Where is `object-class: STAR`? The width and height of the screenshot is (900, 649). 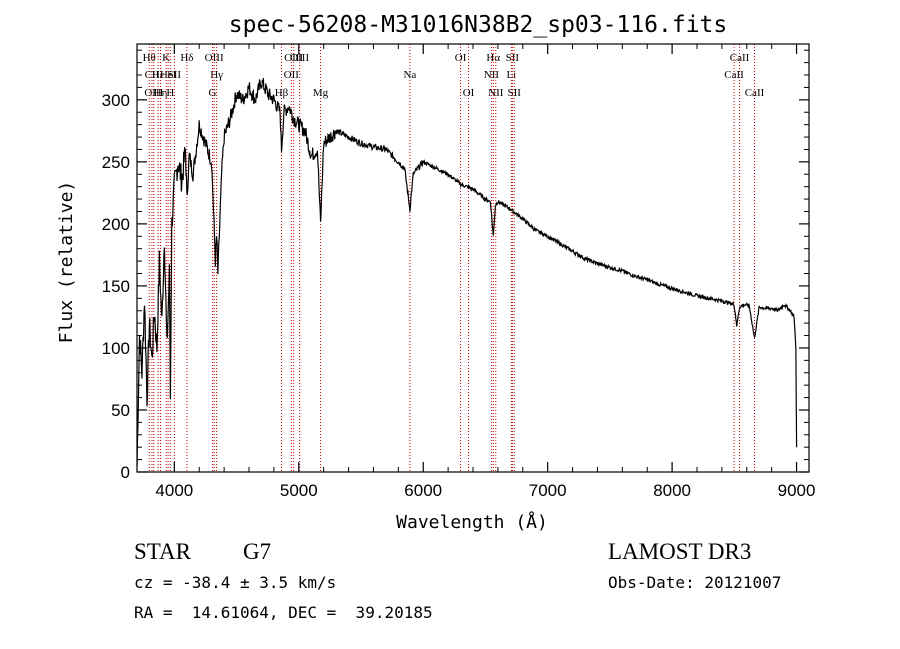
object-class: STAR is located at coordinates (162, 551).